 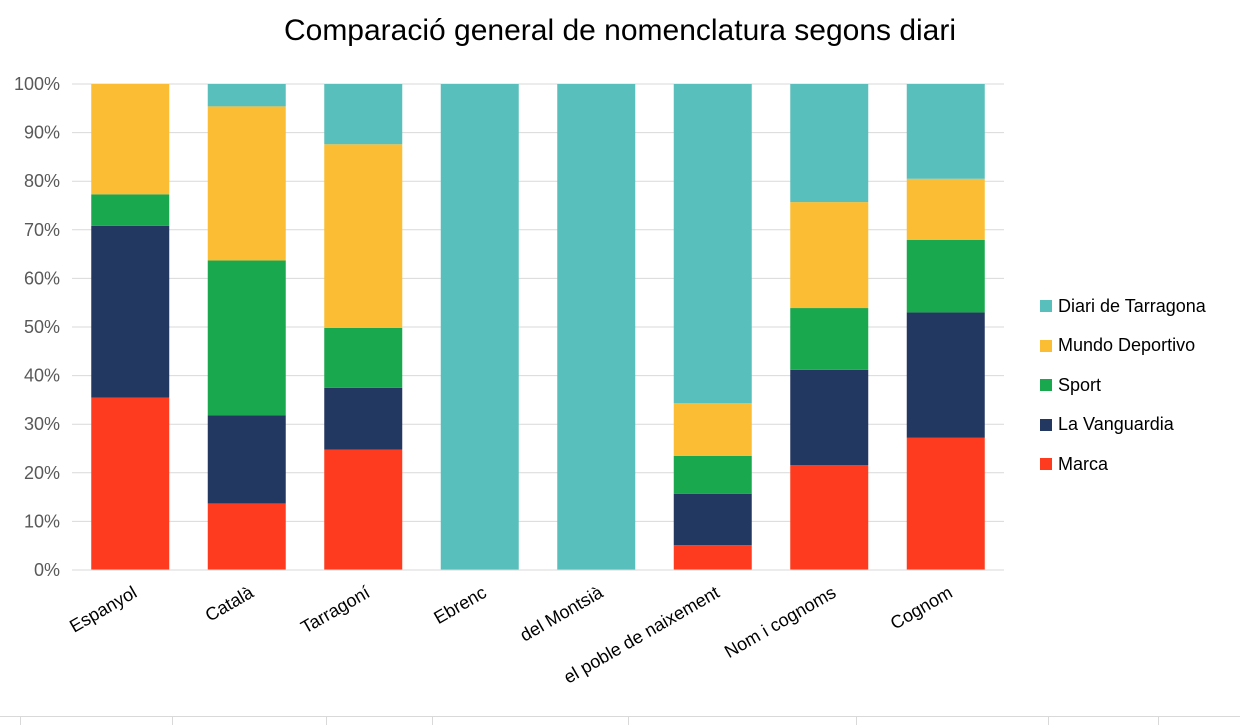 I want to click on x-tick-label: Espanyol, so click(x=103, y=609).